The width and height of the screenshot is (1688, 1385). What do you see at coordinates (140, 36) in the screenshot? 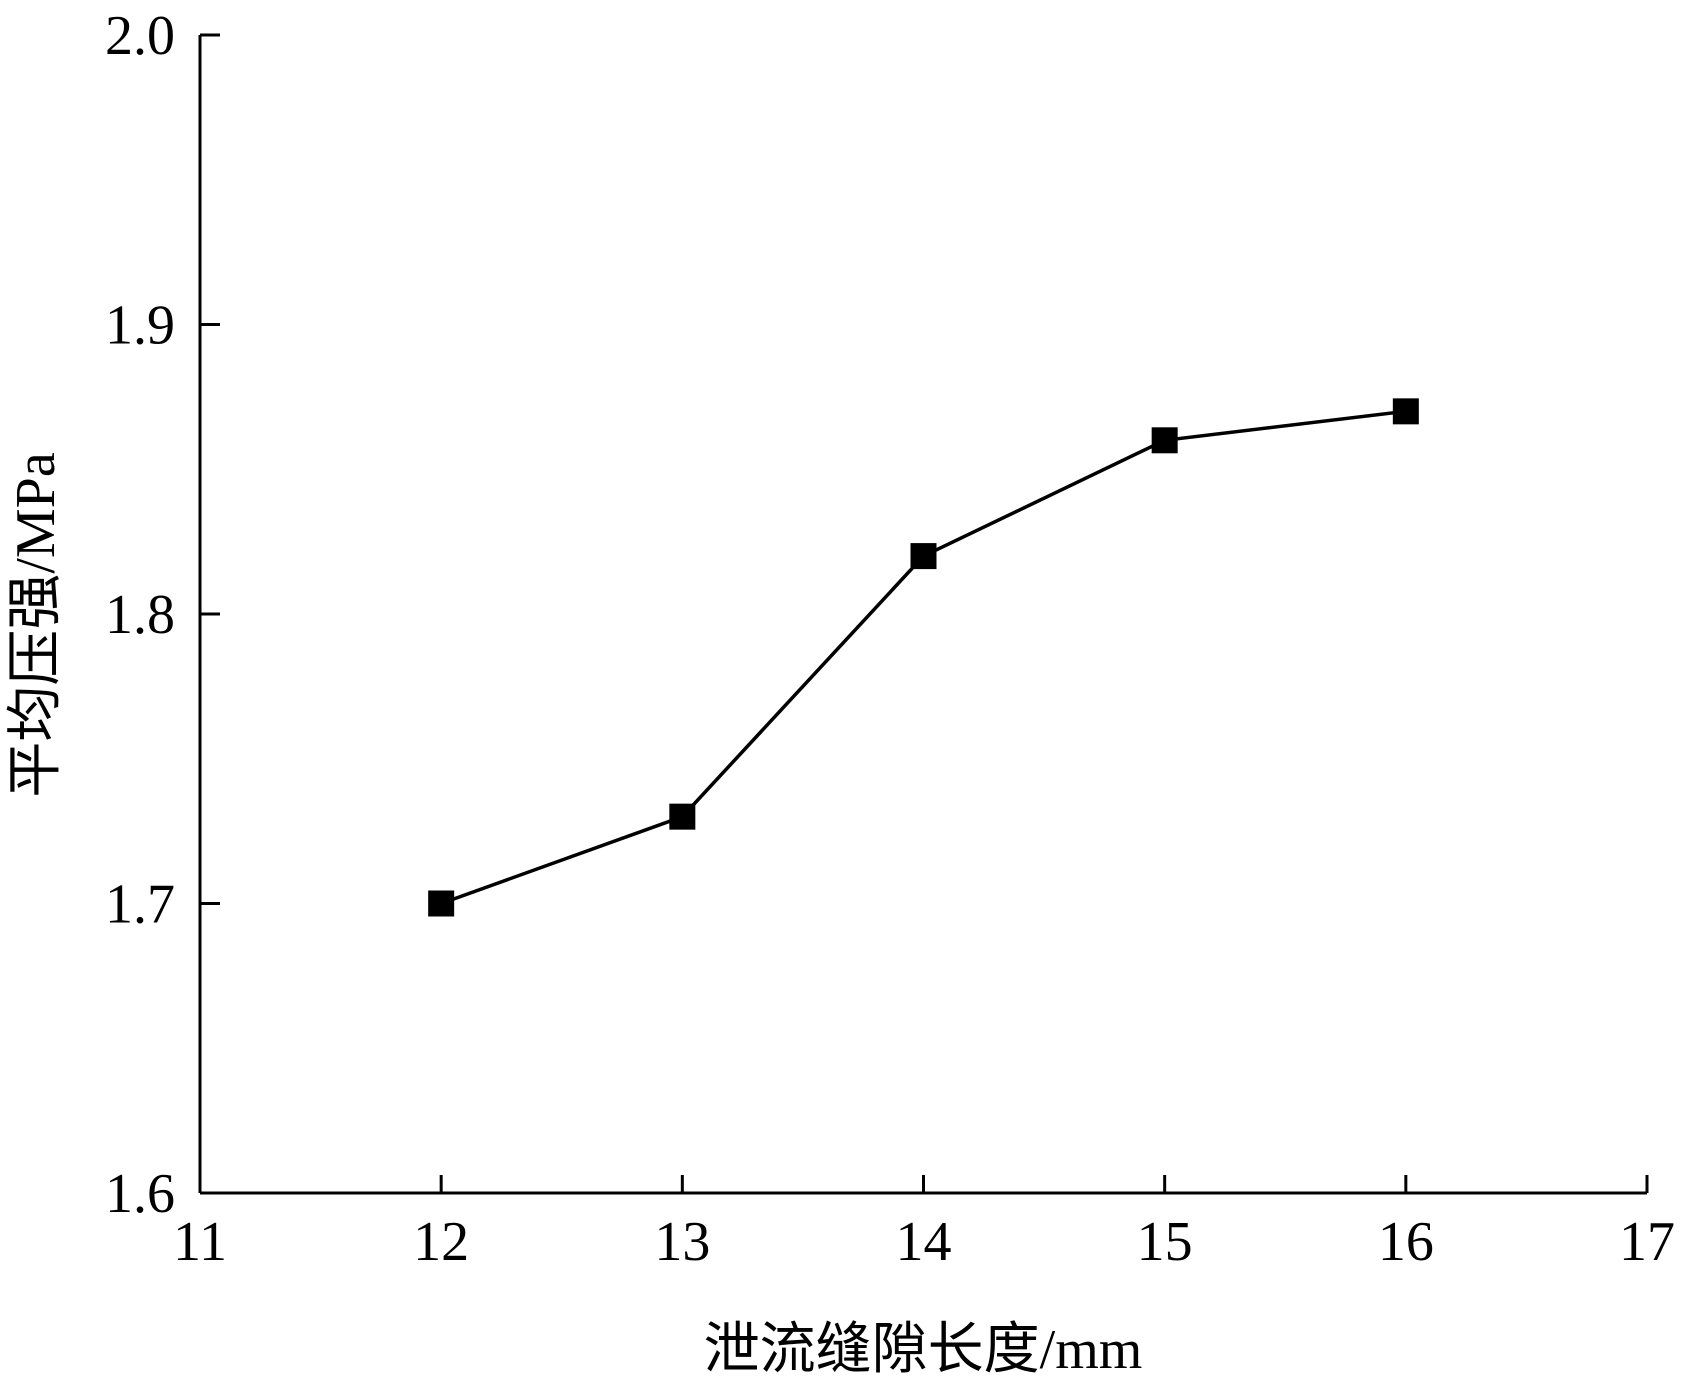
I see `y-tick-label: 2.0` at bounding box center [140, 36].